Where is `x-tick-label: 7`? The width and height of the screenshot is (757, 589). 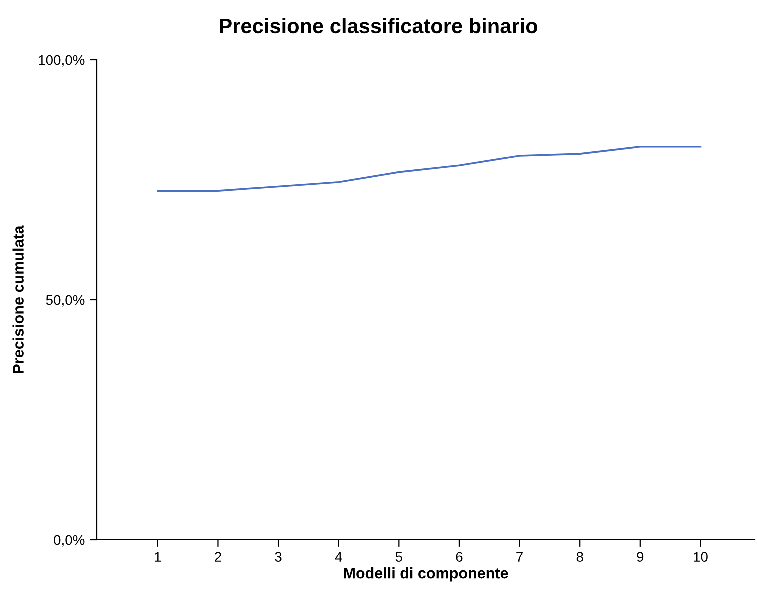
x-tick-label: 7 is located at coordinates (519, 557).